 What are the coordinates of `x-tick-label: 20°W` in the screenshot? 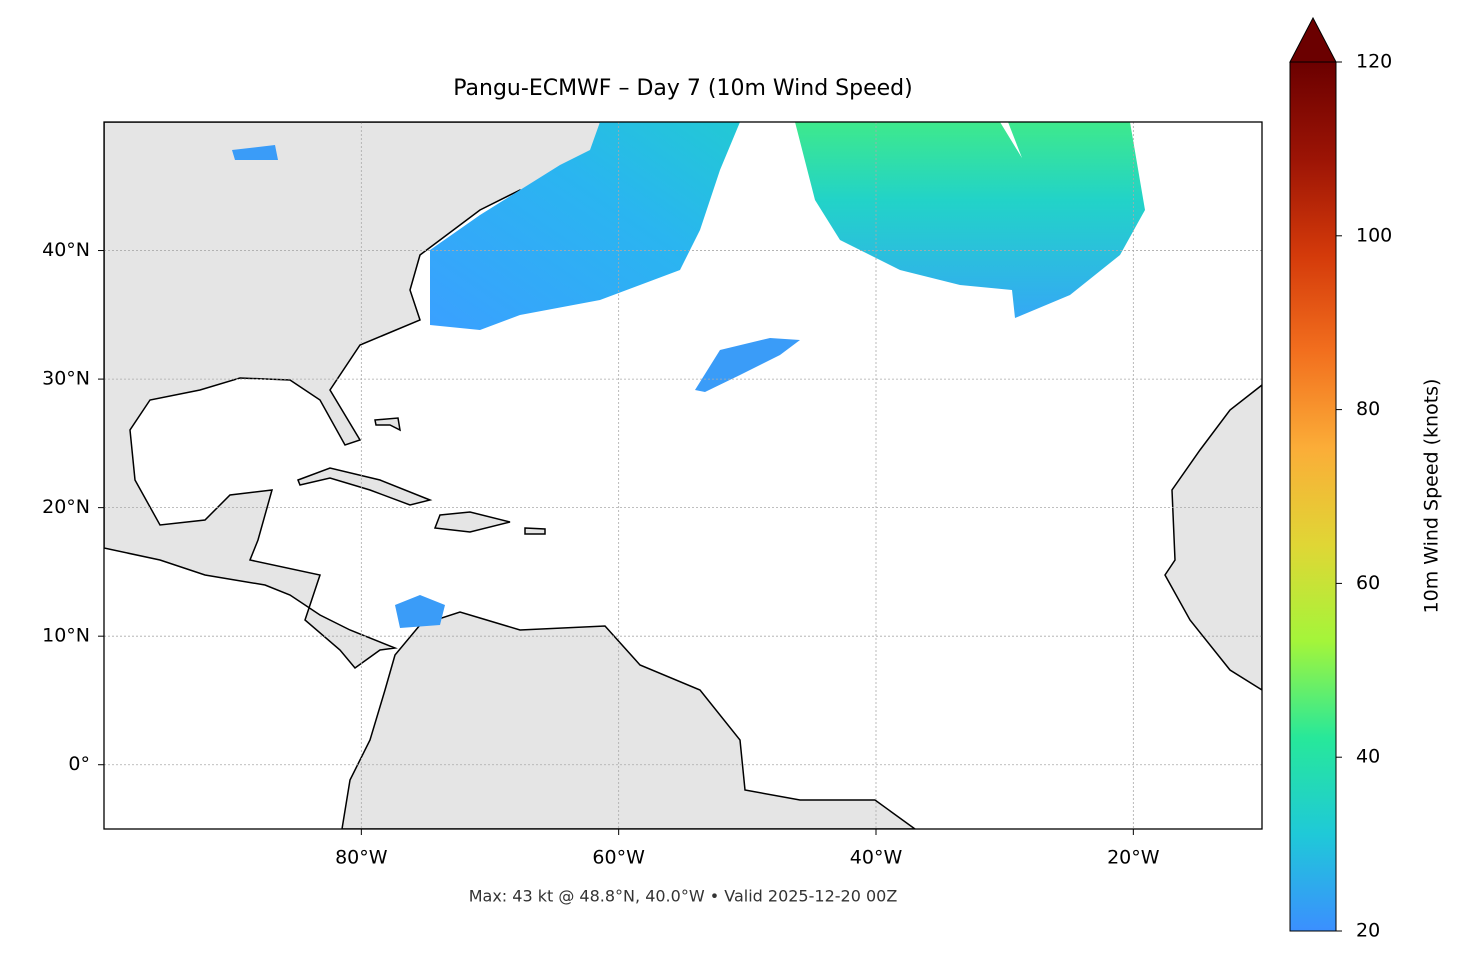 It's located at (1133, 858).